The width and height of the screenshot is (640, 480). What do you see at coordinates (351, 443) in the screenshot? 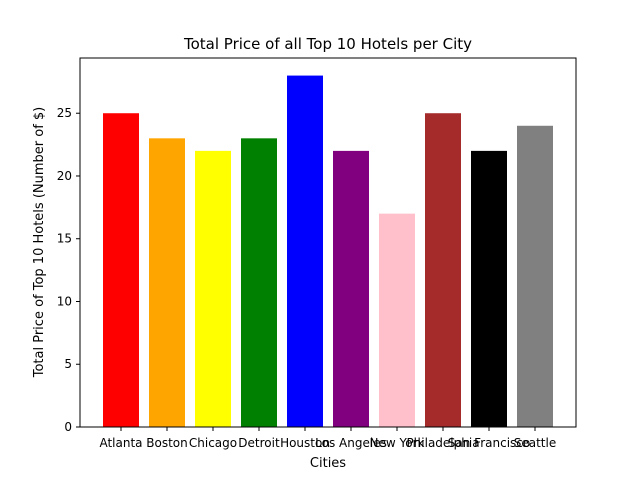
I see `x-tick-label: Los Angeles` at bounding box center [351, 443].